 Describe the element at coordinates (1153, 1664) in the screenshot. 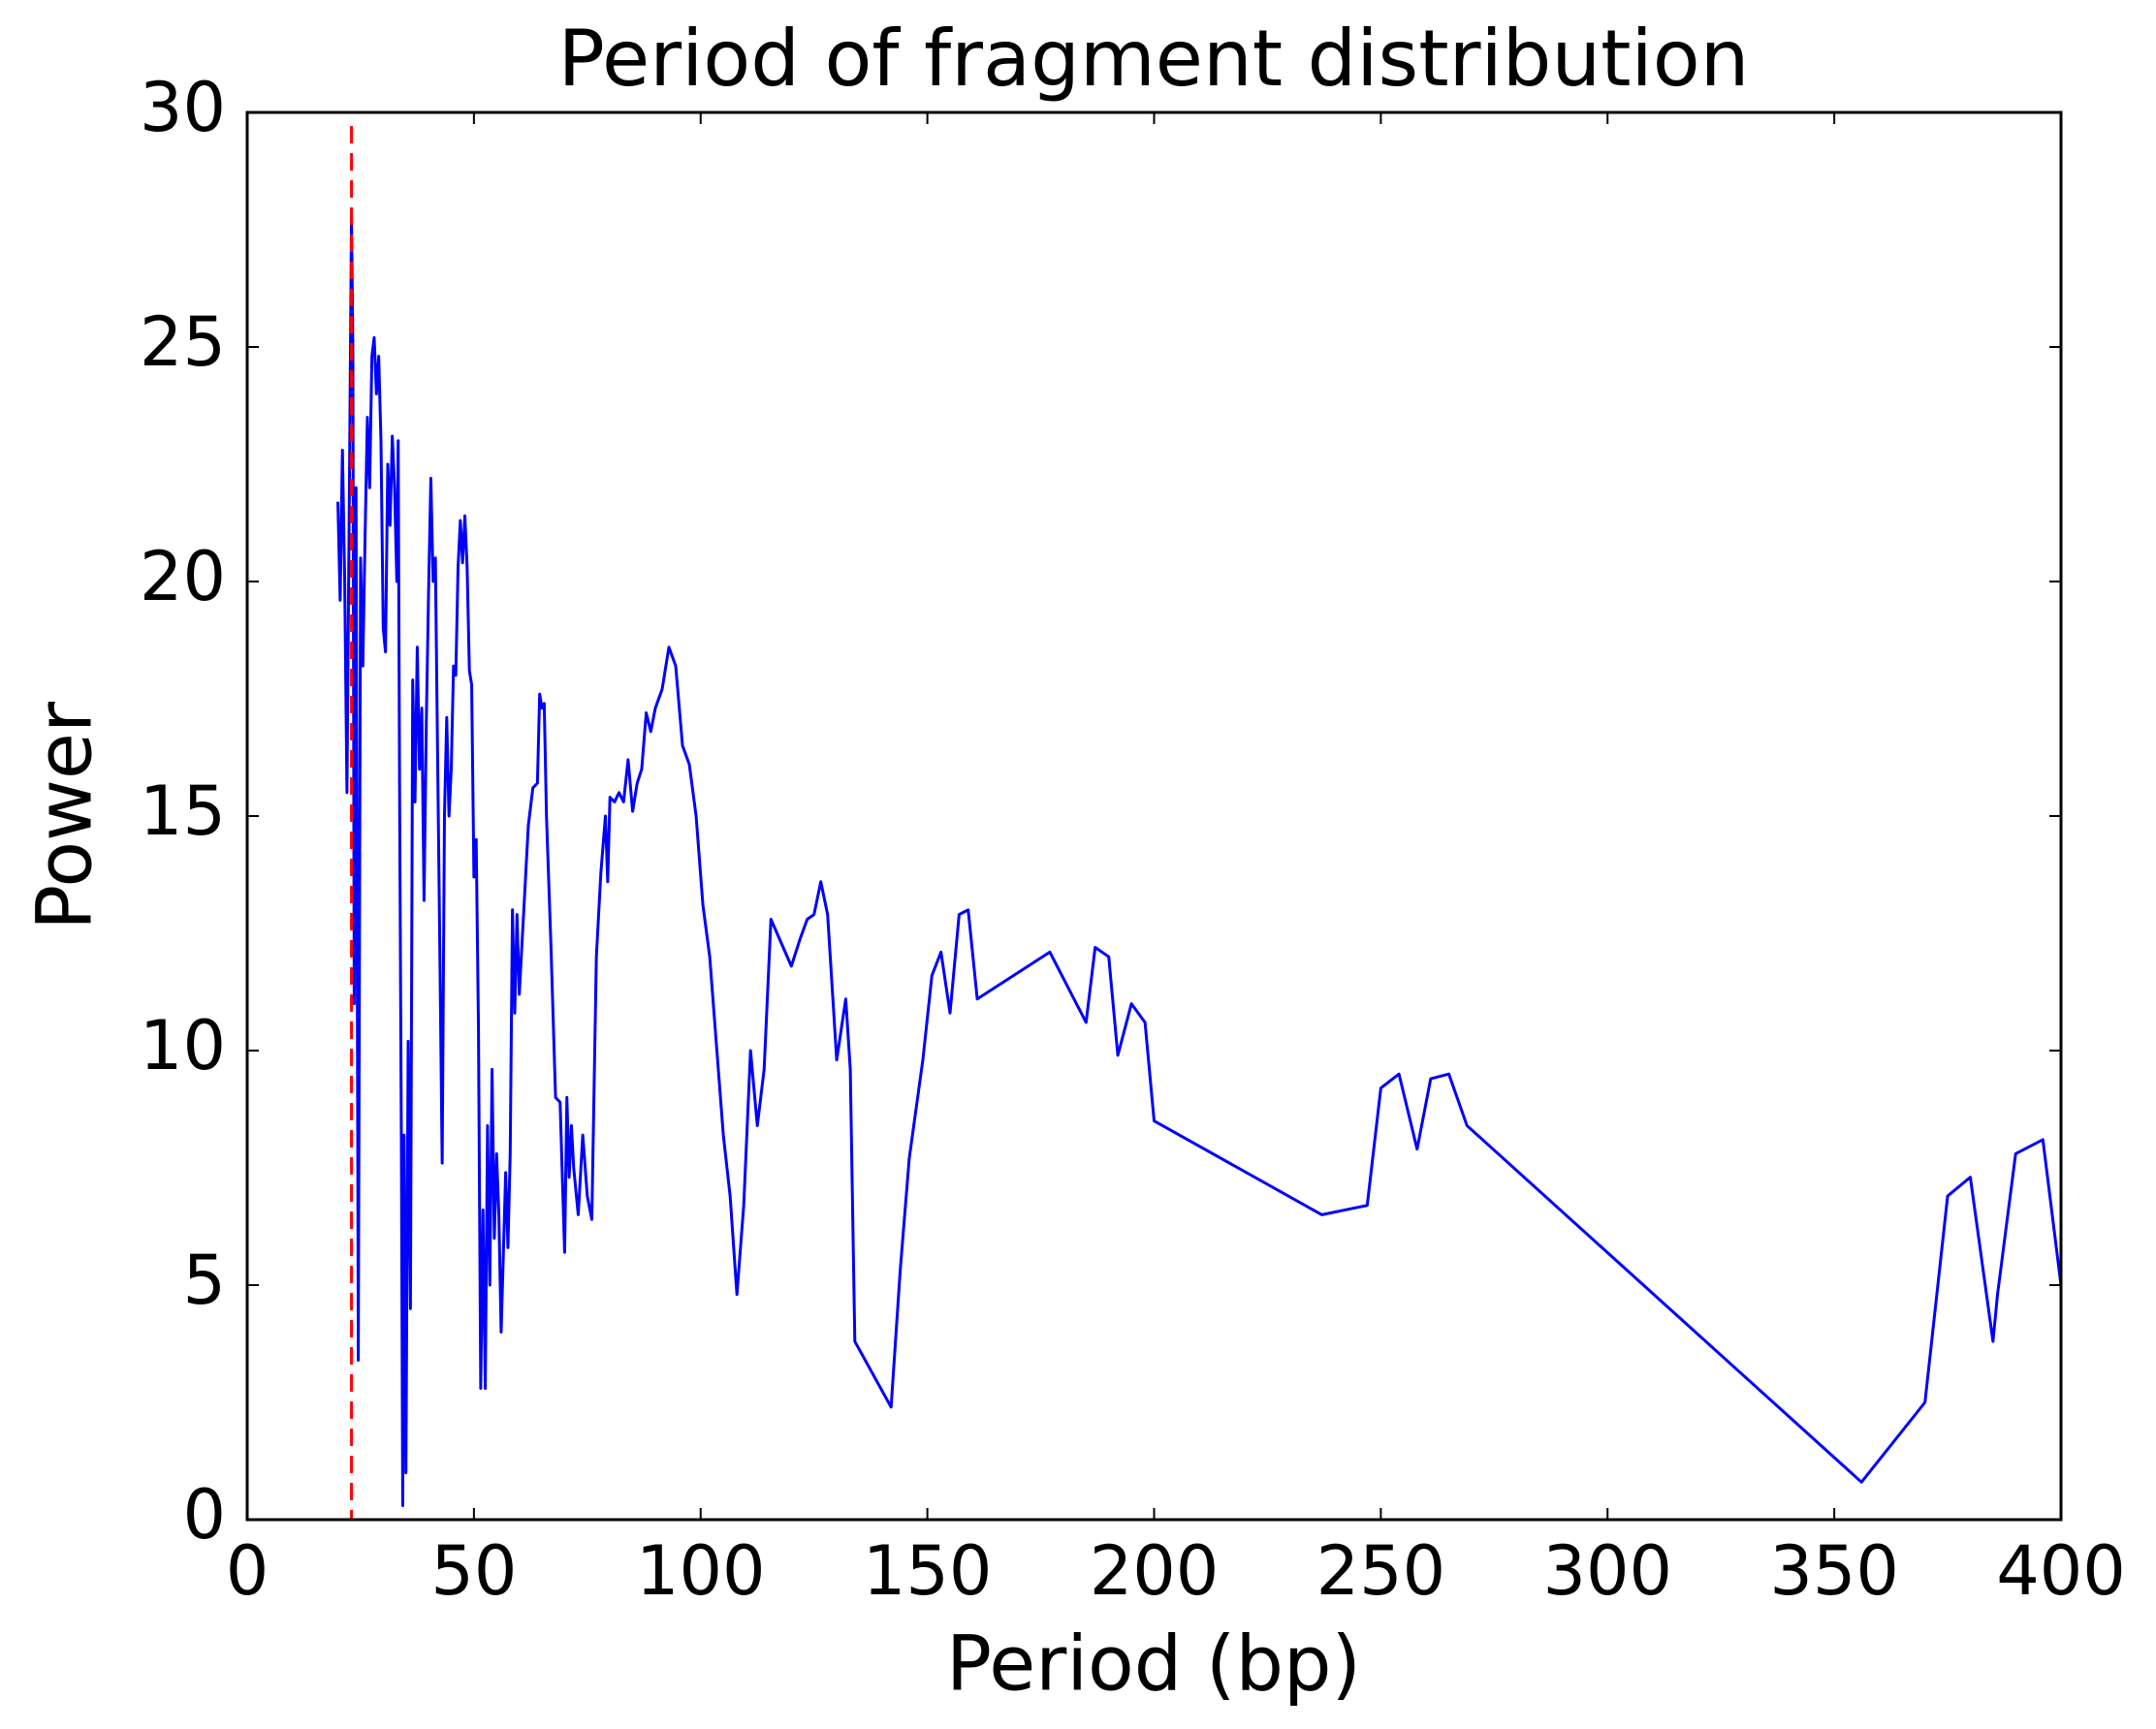

I see `x-axis-label: Period (bp)` at that location.